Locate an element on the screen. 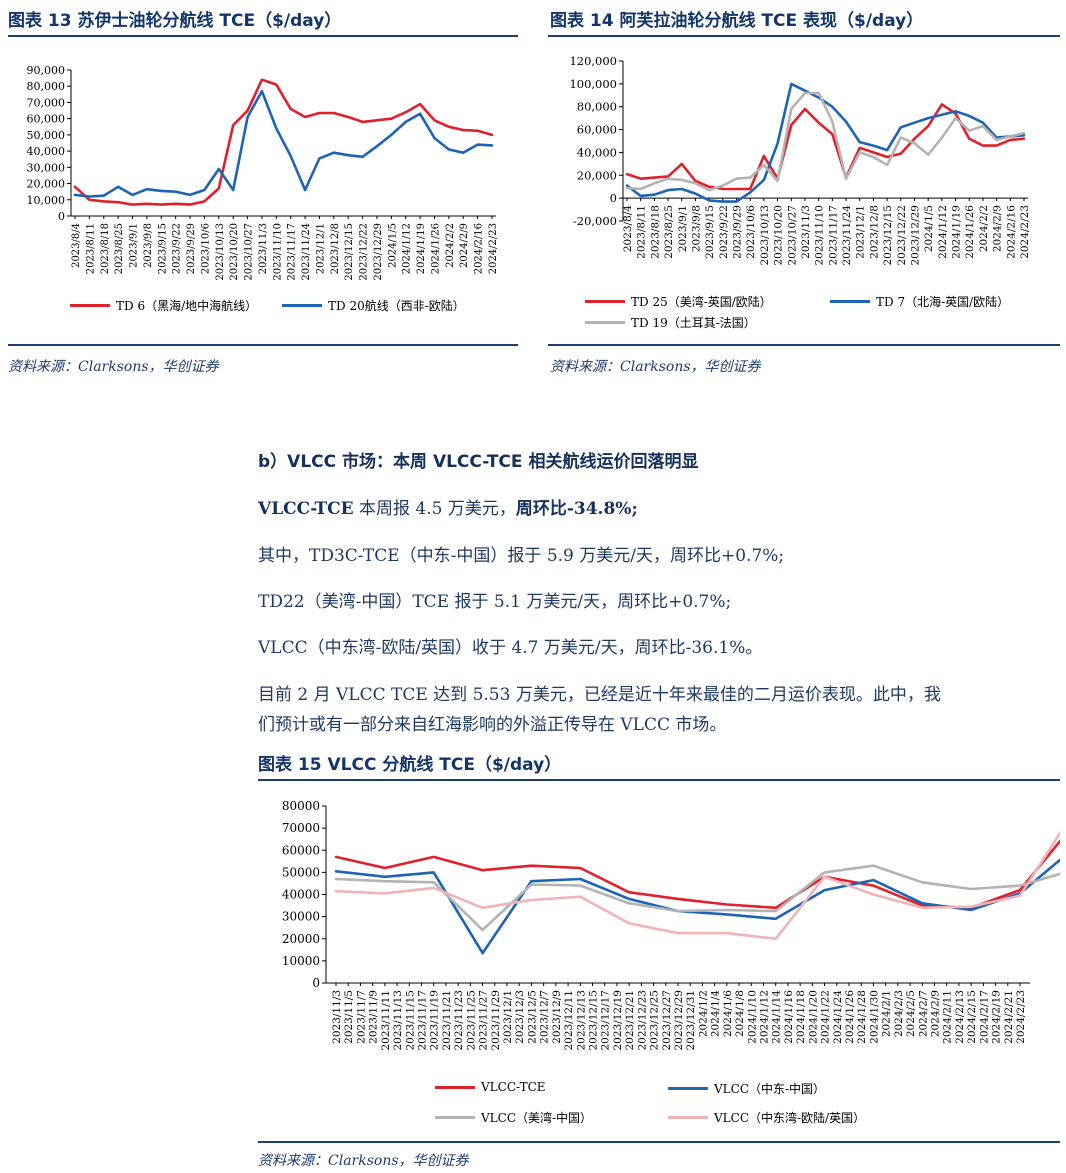 Image resolution: width=1066 pixels, height=1173 pixels. x-tick-label: 2024/1/22 is located at coordinates (826, 1017).